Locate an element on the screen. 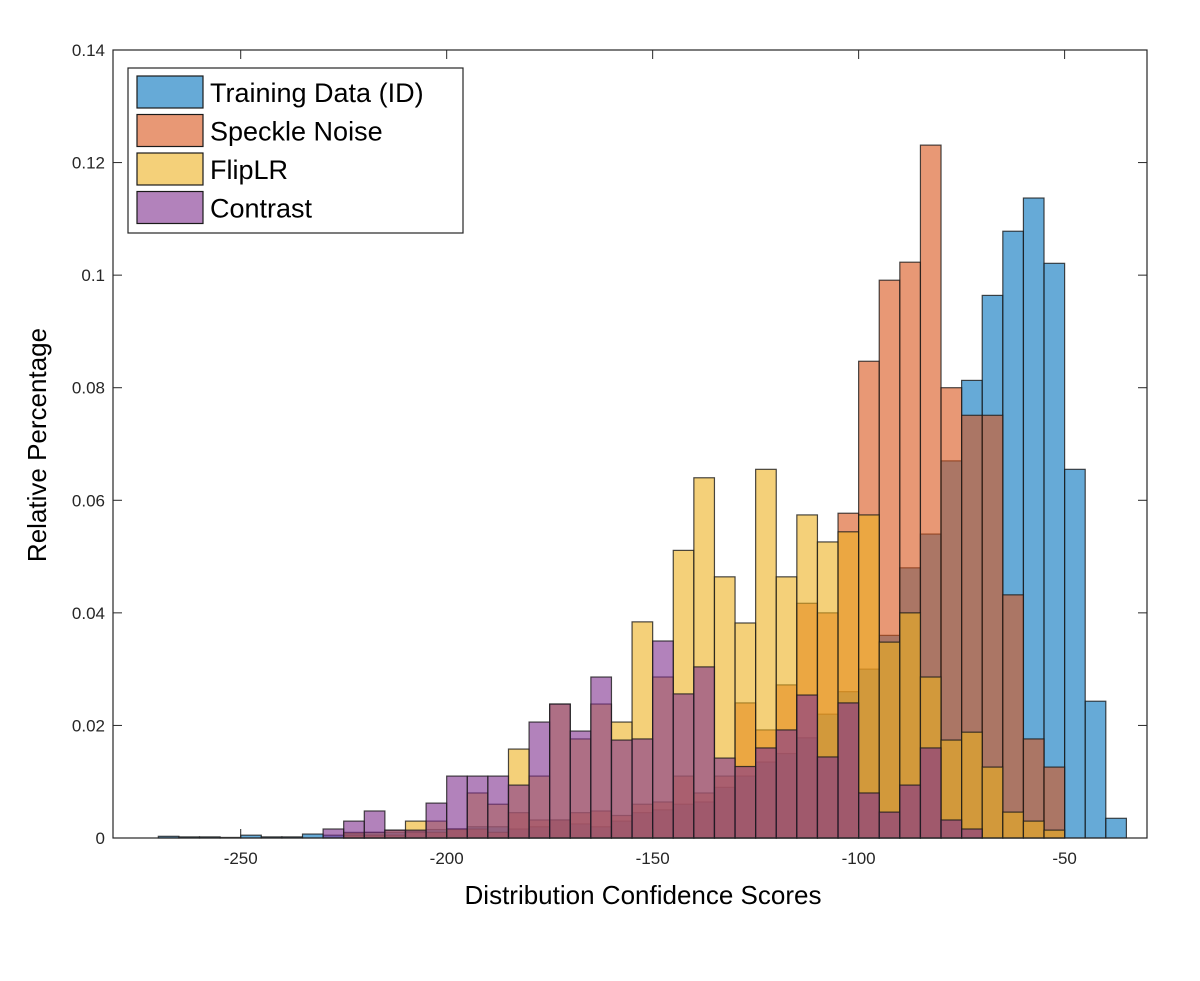 This screenshot has height=981, width=1200. y-tick-label: 0.08 is located at coordinates (88, 388).